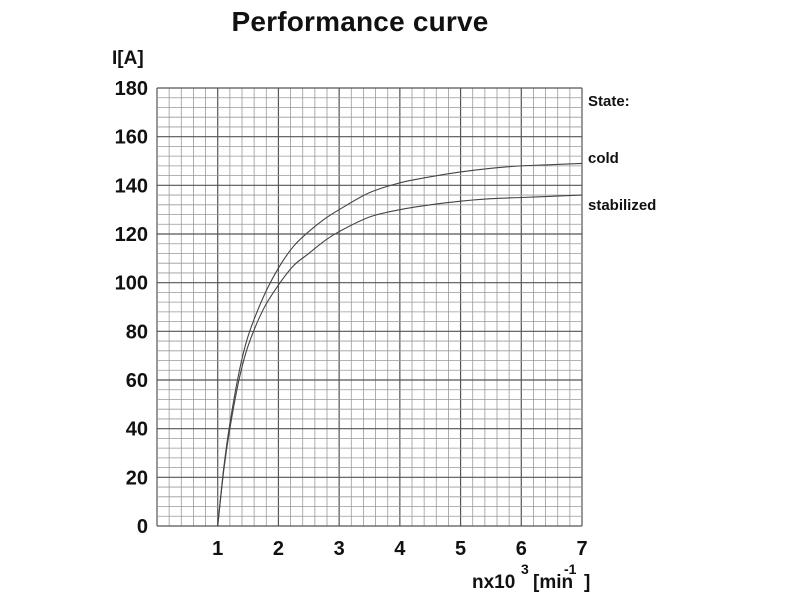 This screenshot has height=600, width=800. I want to click on x-tick-labels: 1 2 3 4 5 6 7, so click(399, 549).